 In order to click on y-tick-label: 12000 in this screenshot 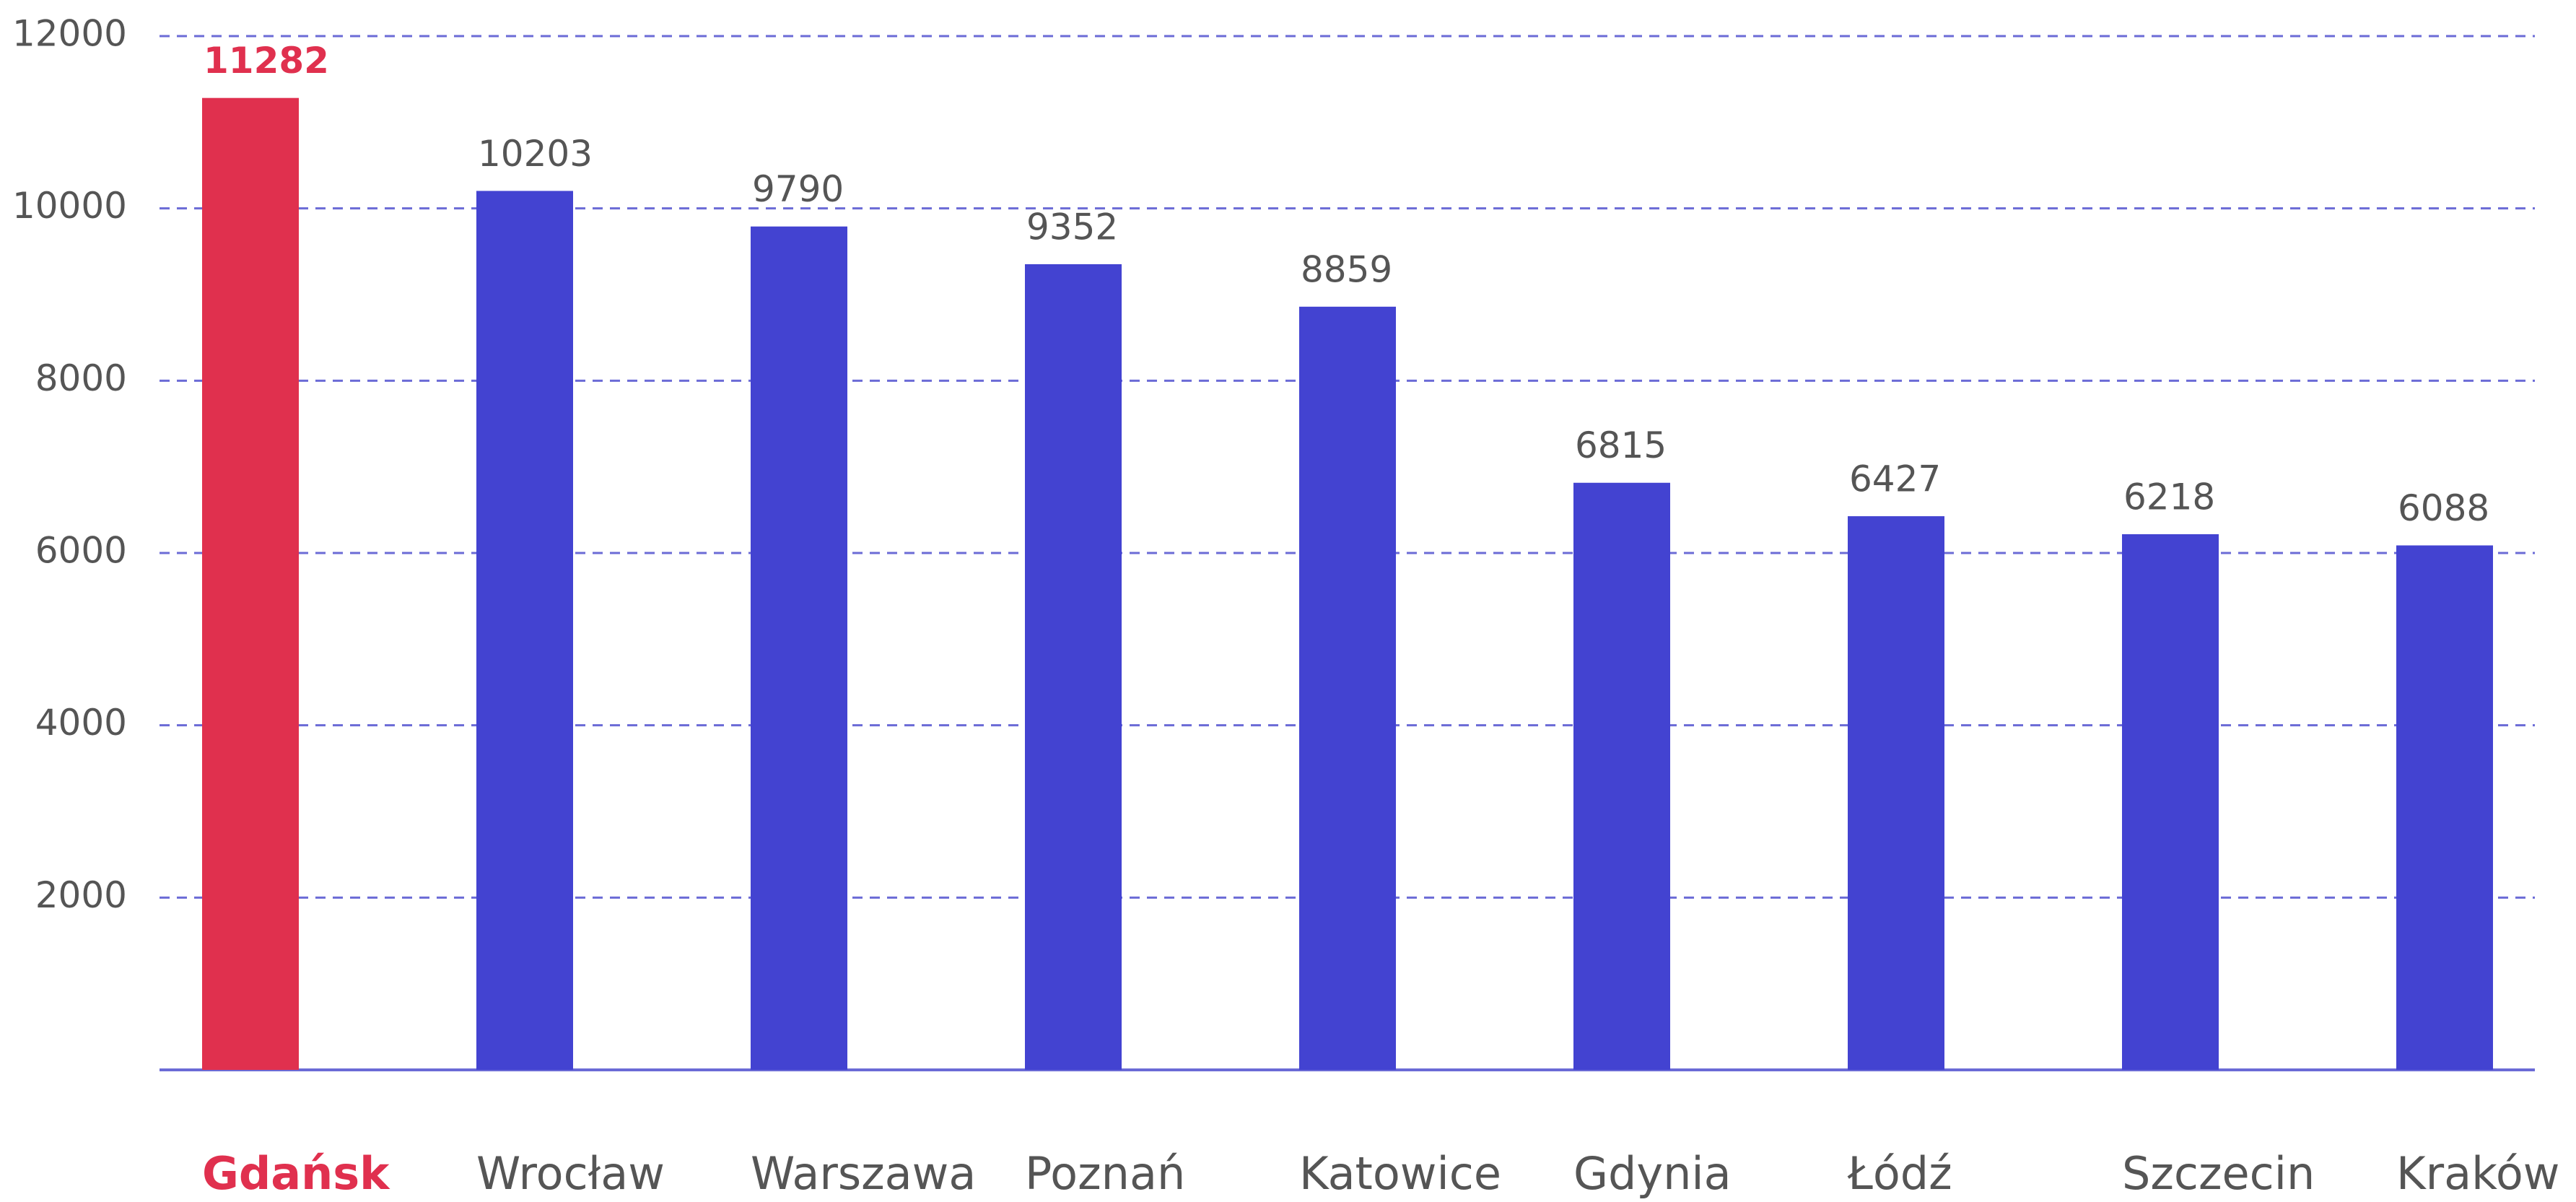, I will do `click(69, 34)`.